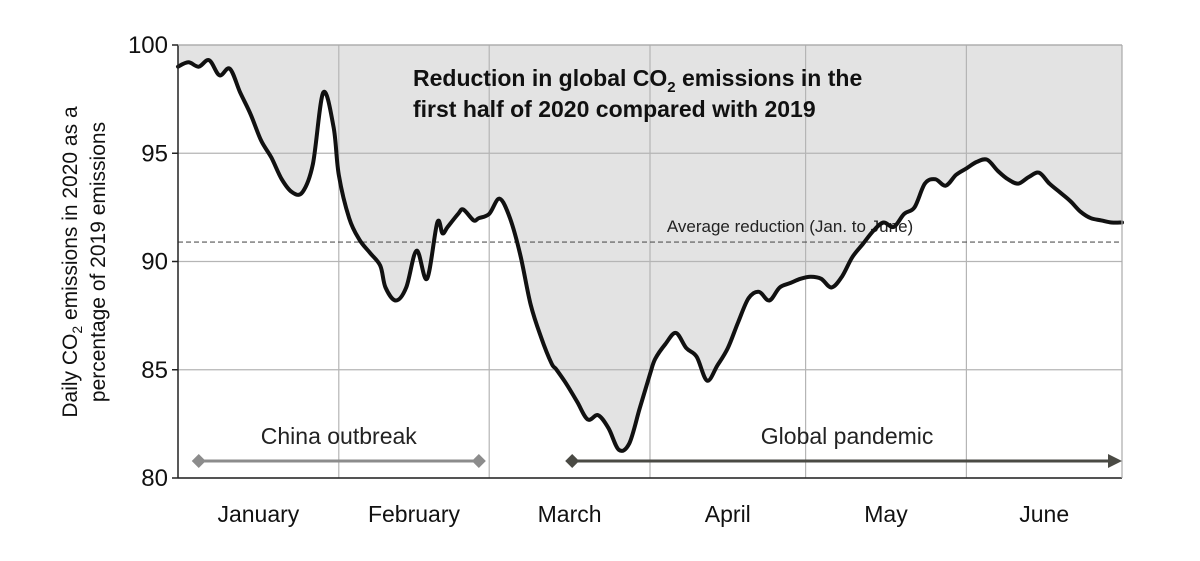 The width and height of the screenshot is (1200, 561). I want to click on average-reduction-label: Average reduction (Jan. to June), so click(790, 226).